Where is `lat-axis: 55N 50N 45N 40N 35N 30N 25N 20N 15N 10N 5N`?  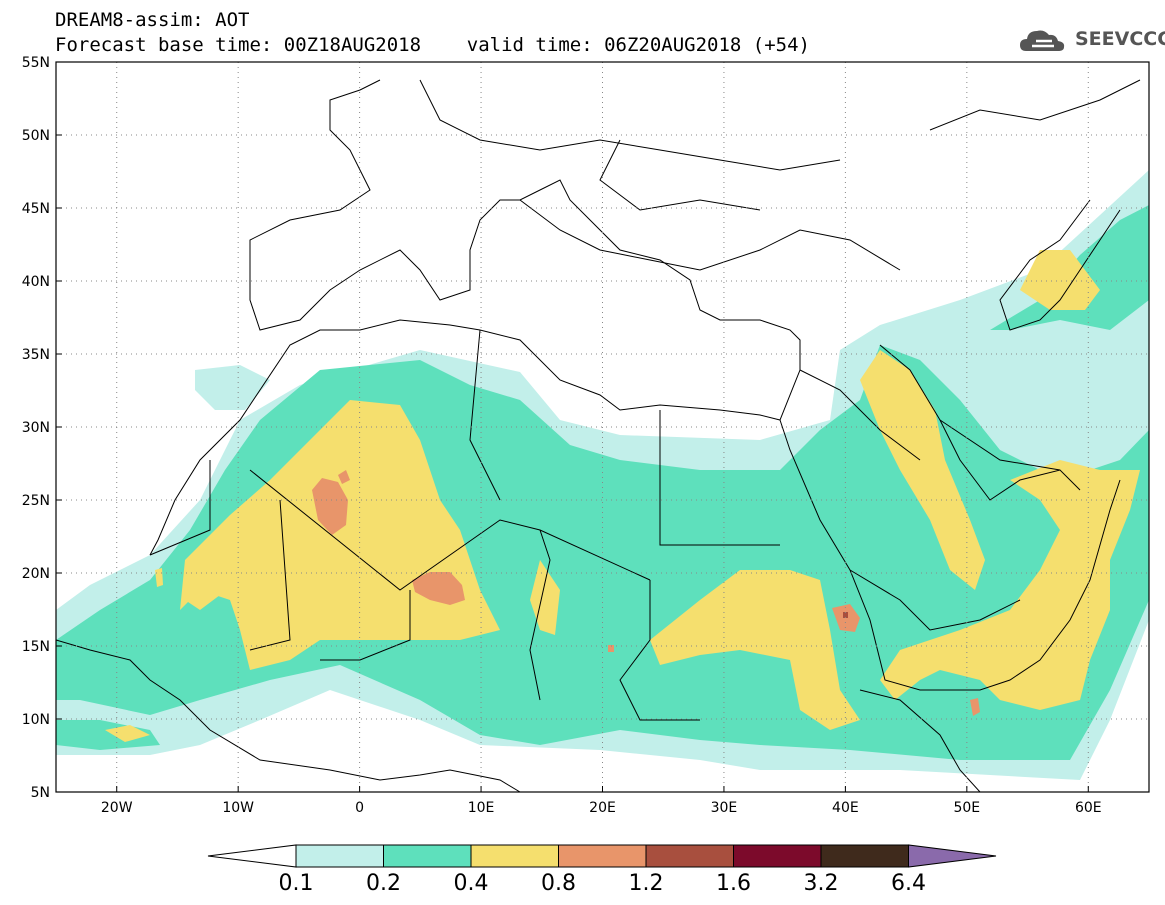 lat-axis: 55N 50N 45N 40N 35N 30N 25N 20N 15N 10N 5N is located at coordinates (42, 428).